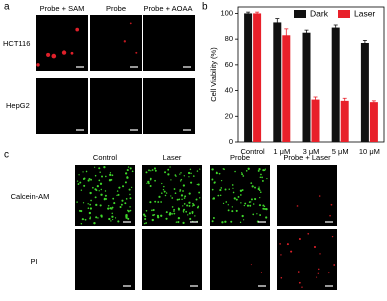 The width and height of the screenshot is (387, 301). I want to click on row-label: HCT116, so click(16, 43).